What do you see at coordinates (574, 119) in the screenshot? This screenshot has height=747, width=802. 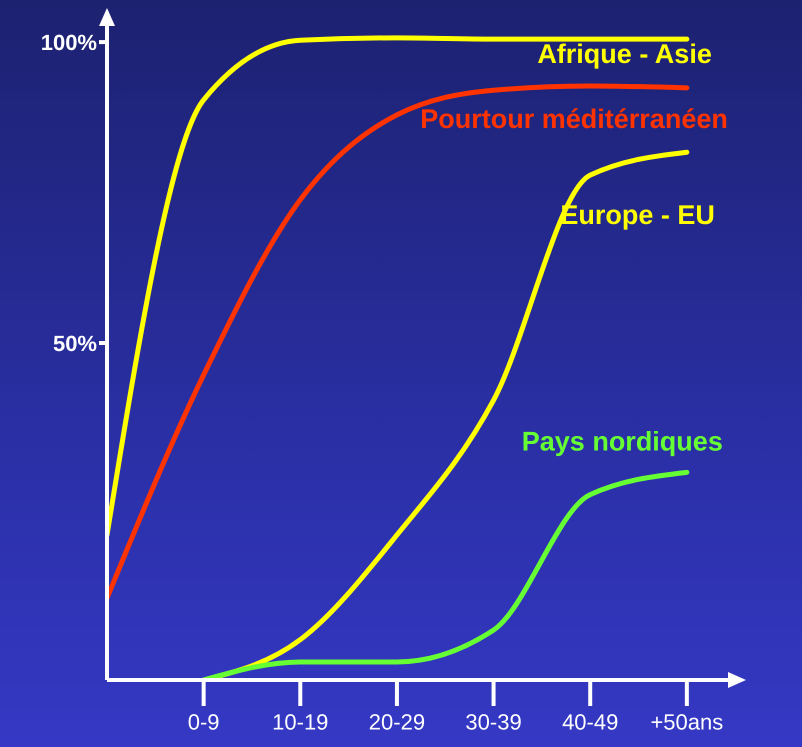 I see `series-label: Pourtour méditérranéen` at bounding box center [574, 119].